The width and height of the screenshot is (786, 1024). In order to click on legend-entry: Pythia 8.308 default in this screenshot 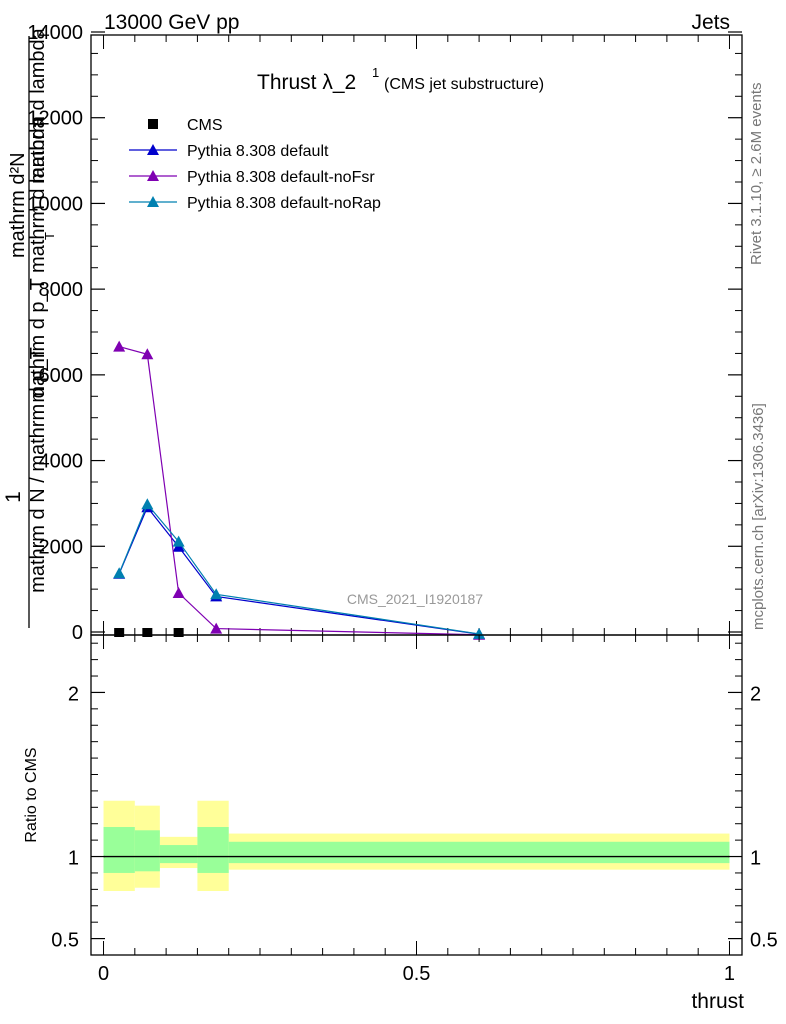, I will do `click(229, 151)`.